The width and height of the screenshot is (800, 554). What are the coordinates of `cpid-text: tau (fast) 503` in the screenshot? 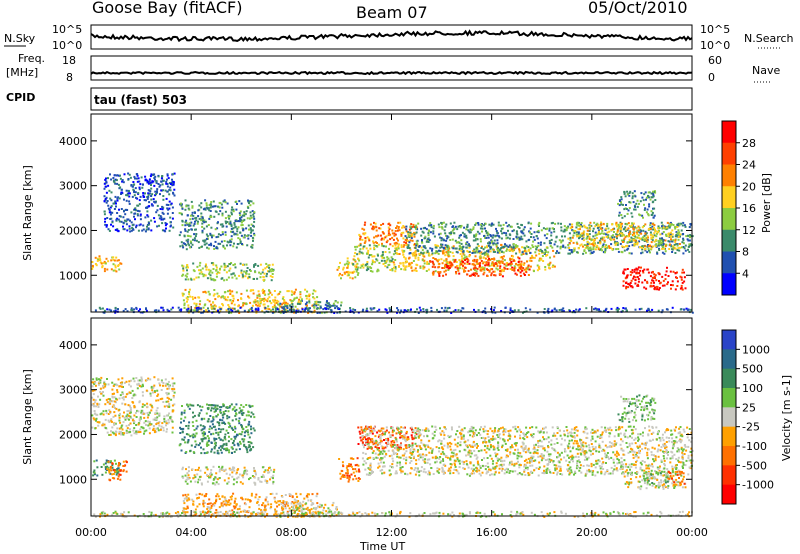 It's located at (140, 100).